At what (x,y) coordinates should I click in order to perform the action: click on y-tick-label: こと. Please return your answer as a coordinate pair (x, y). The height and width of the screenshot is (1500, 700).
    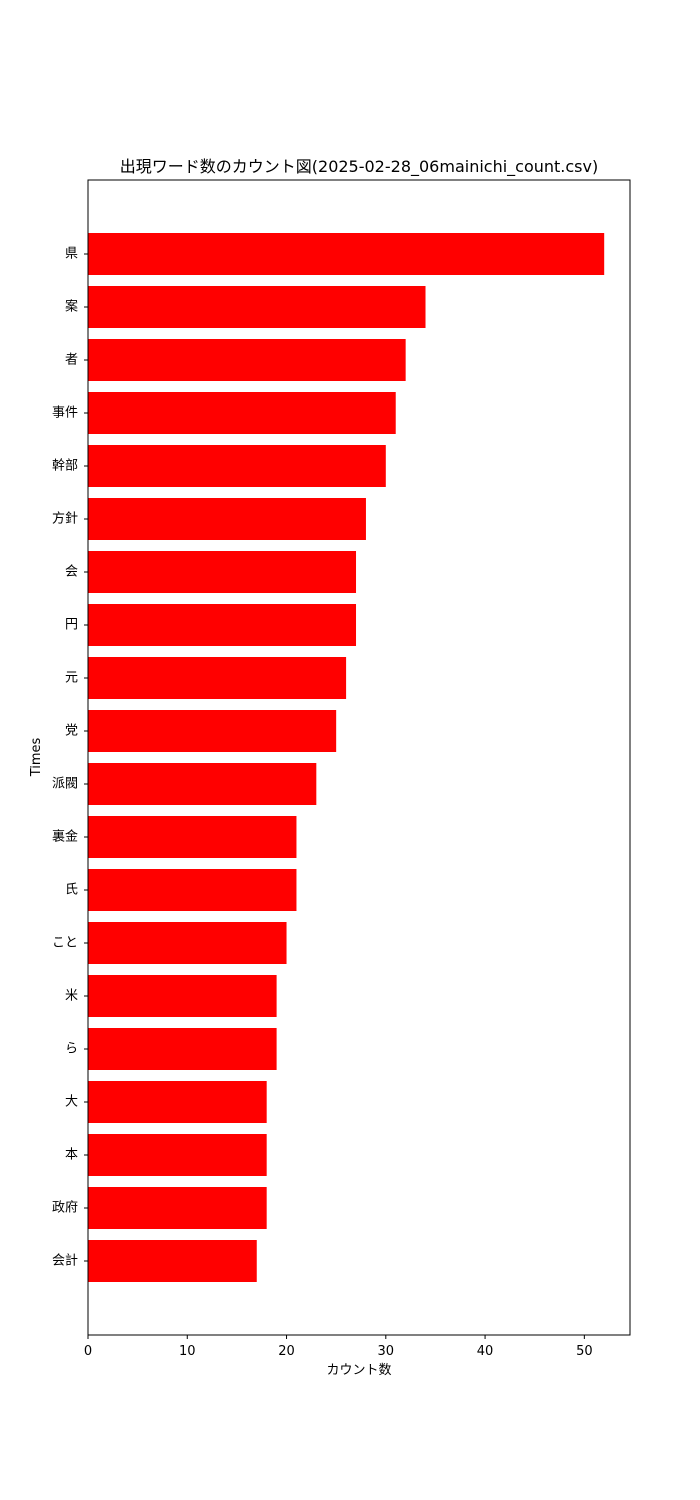
    Looking at the image, I should click on (65, 943).